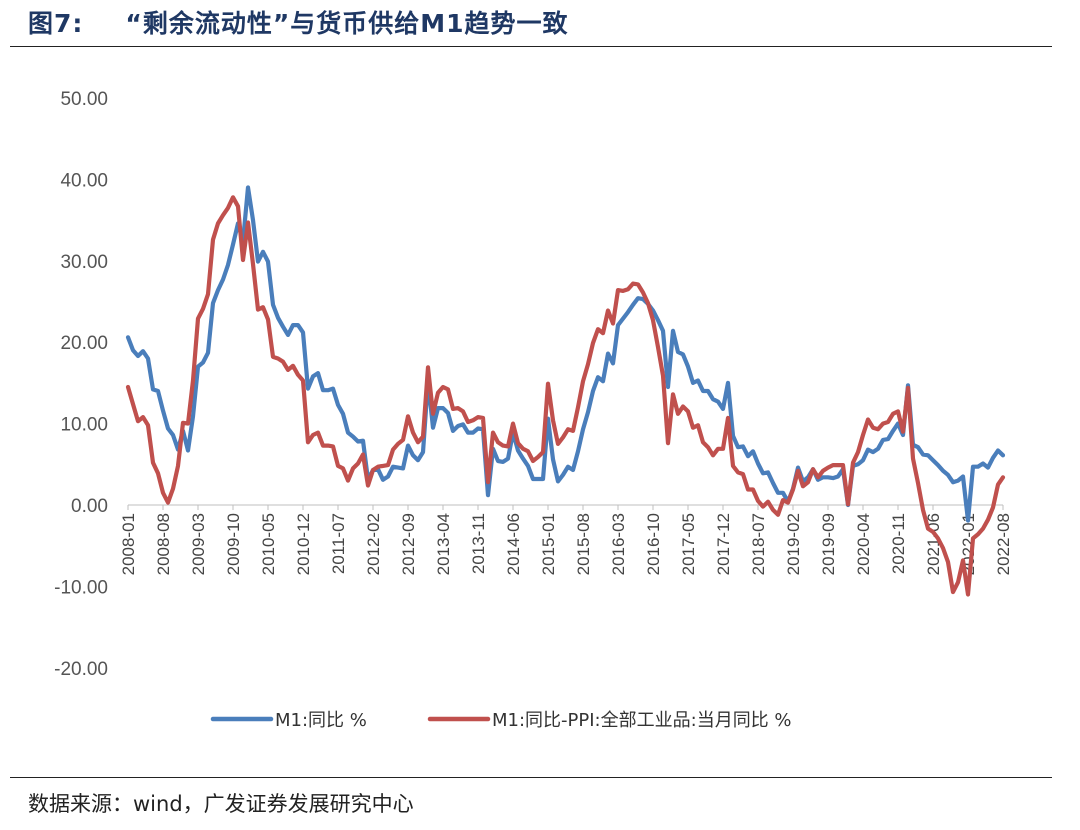  Describe the element at coordinates (793, 544) in the screenshot. I see `x-tick-label: 2019-02` at that location.